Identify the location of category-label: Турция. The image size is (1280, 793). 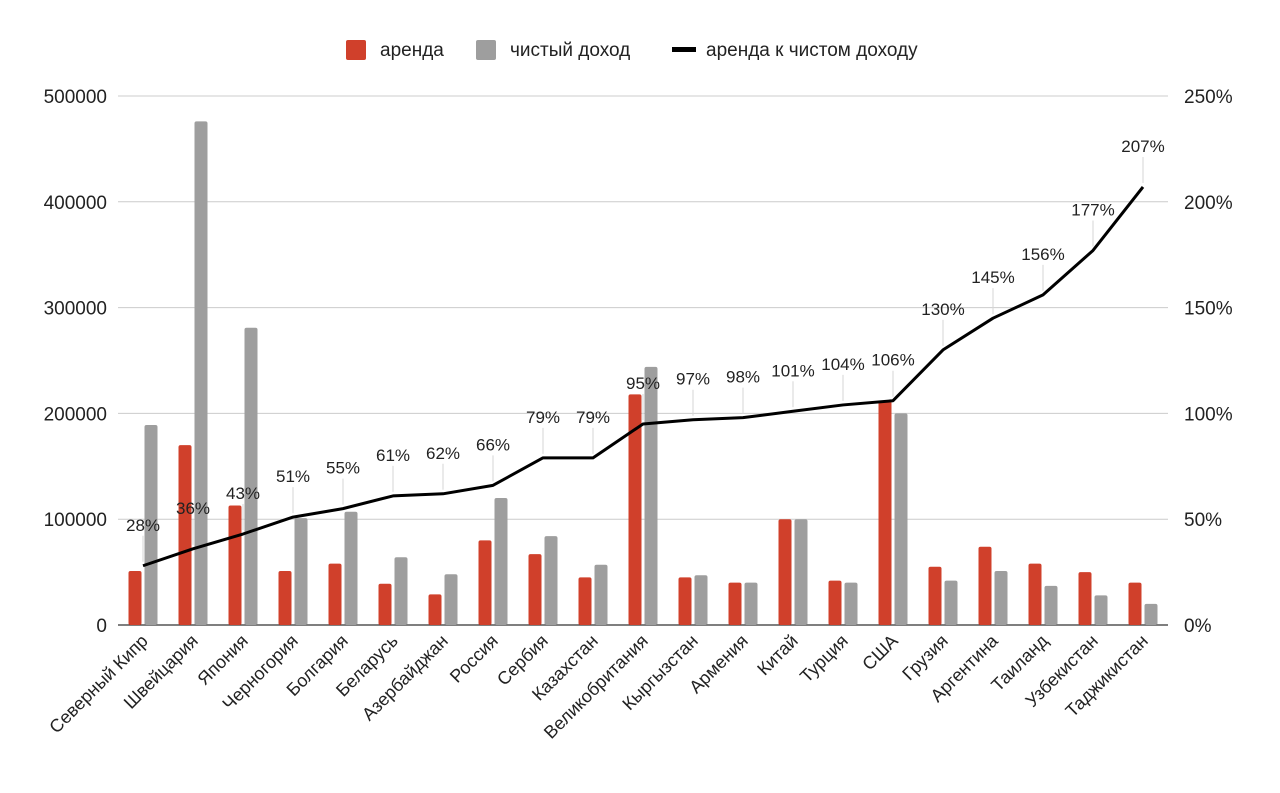
(824, 659).